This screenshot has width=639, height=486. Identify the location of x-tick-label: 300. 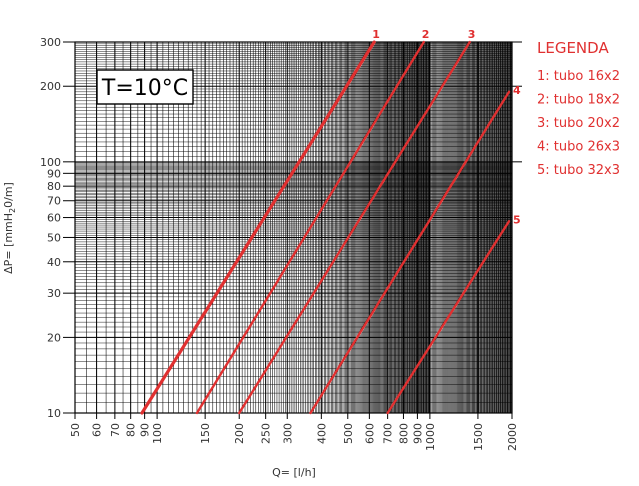
(287, 433).